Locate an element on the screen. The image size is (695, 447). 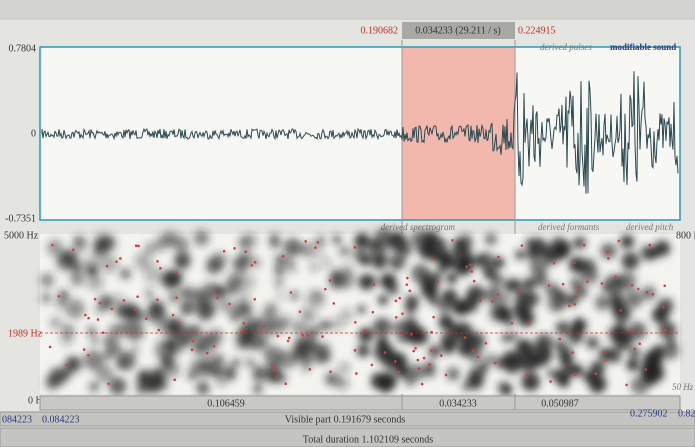
total-duration: Total duration 1.102109 seconds is located at coordinates (368, 439).